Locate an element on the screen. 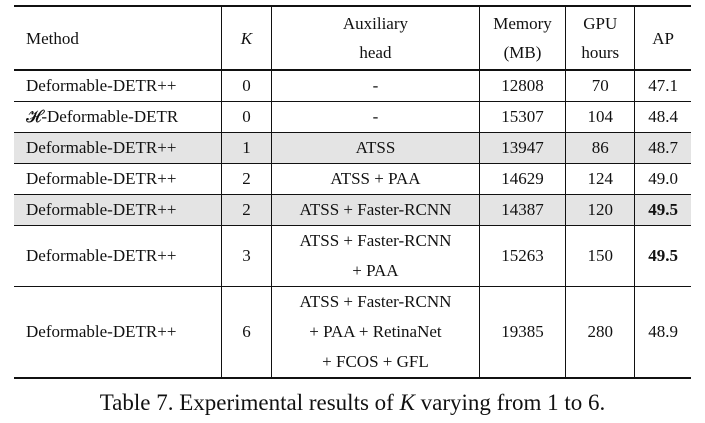 The image size is (705, 423). cell-method: 𝓗-Deformable-DETR is located at coordinates (118, 117).